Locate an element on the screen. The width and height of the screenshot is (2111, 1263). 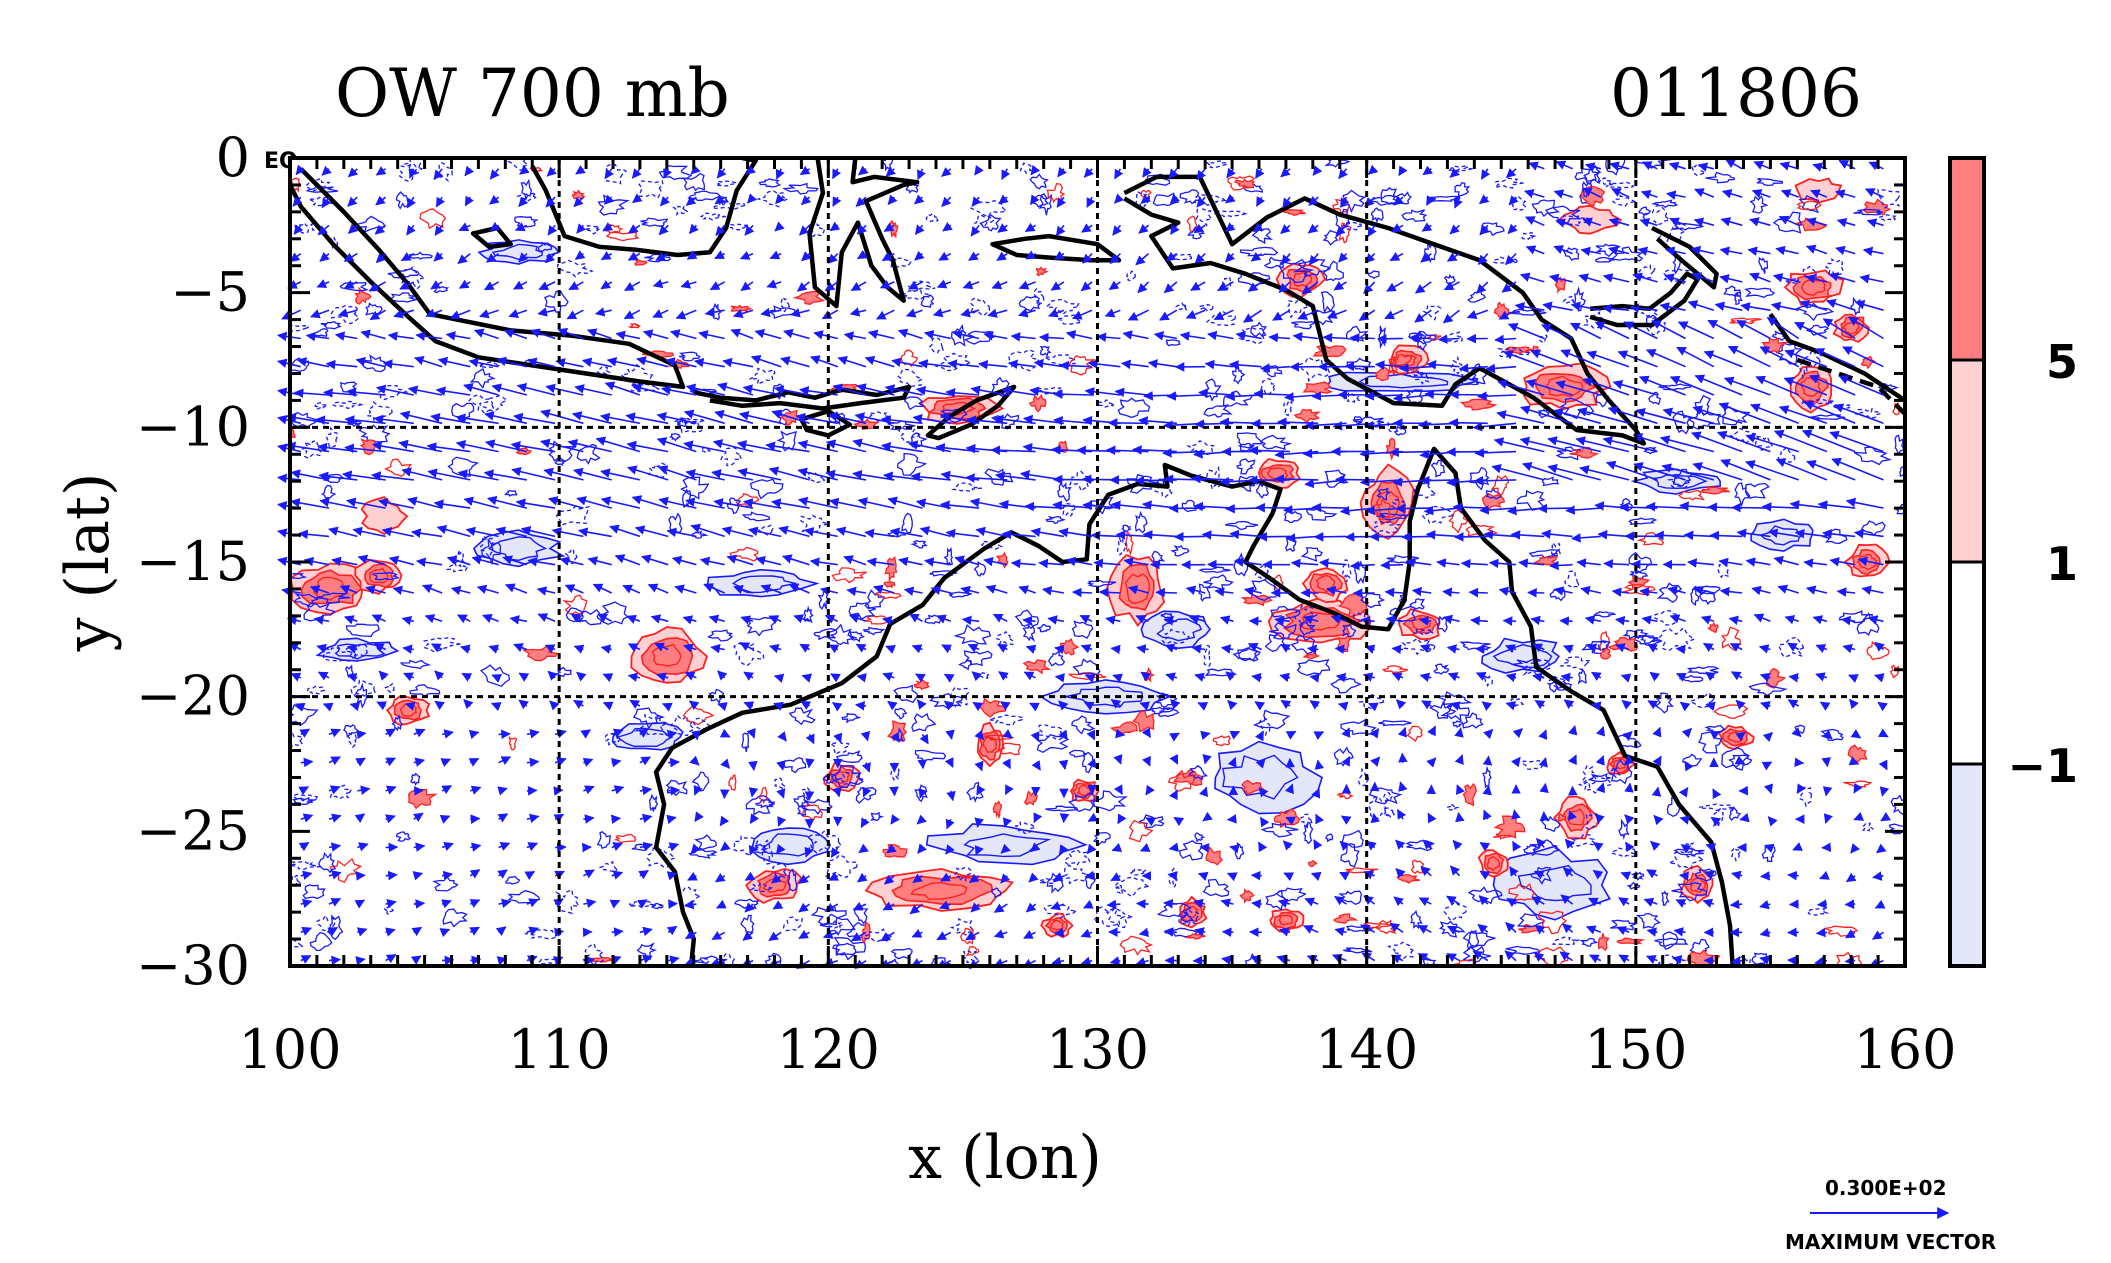
x-tick-label: 120 is located at coordinates (828, 1049).